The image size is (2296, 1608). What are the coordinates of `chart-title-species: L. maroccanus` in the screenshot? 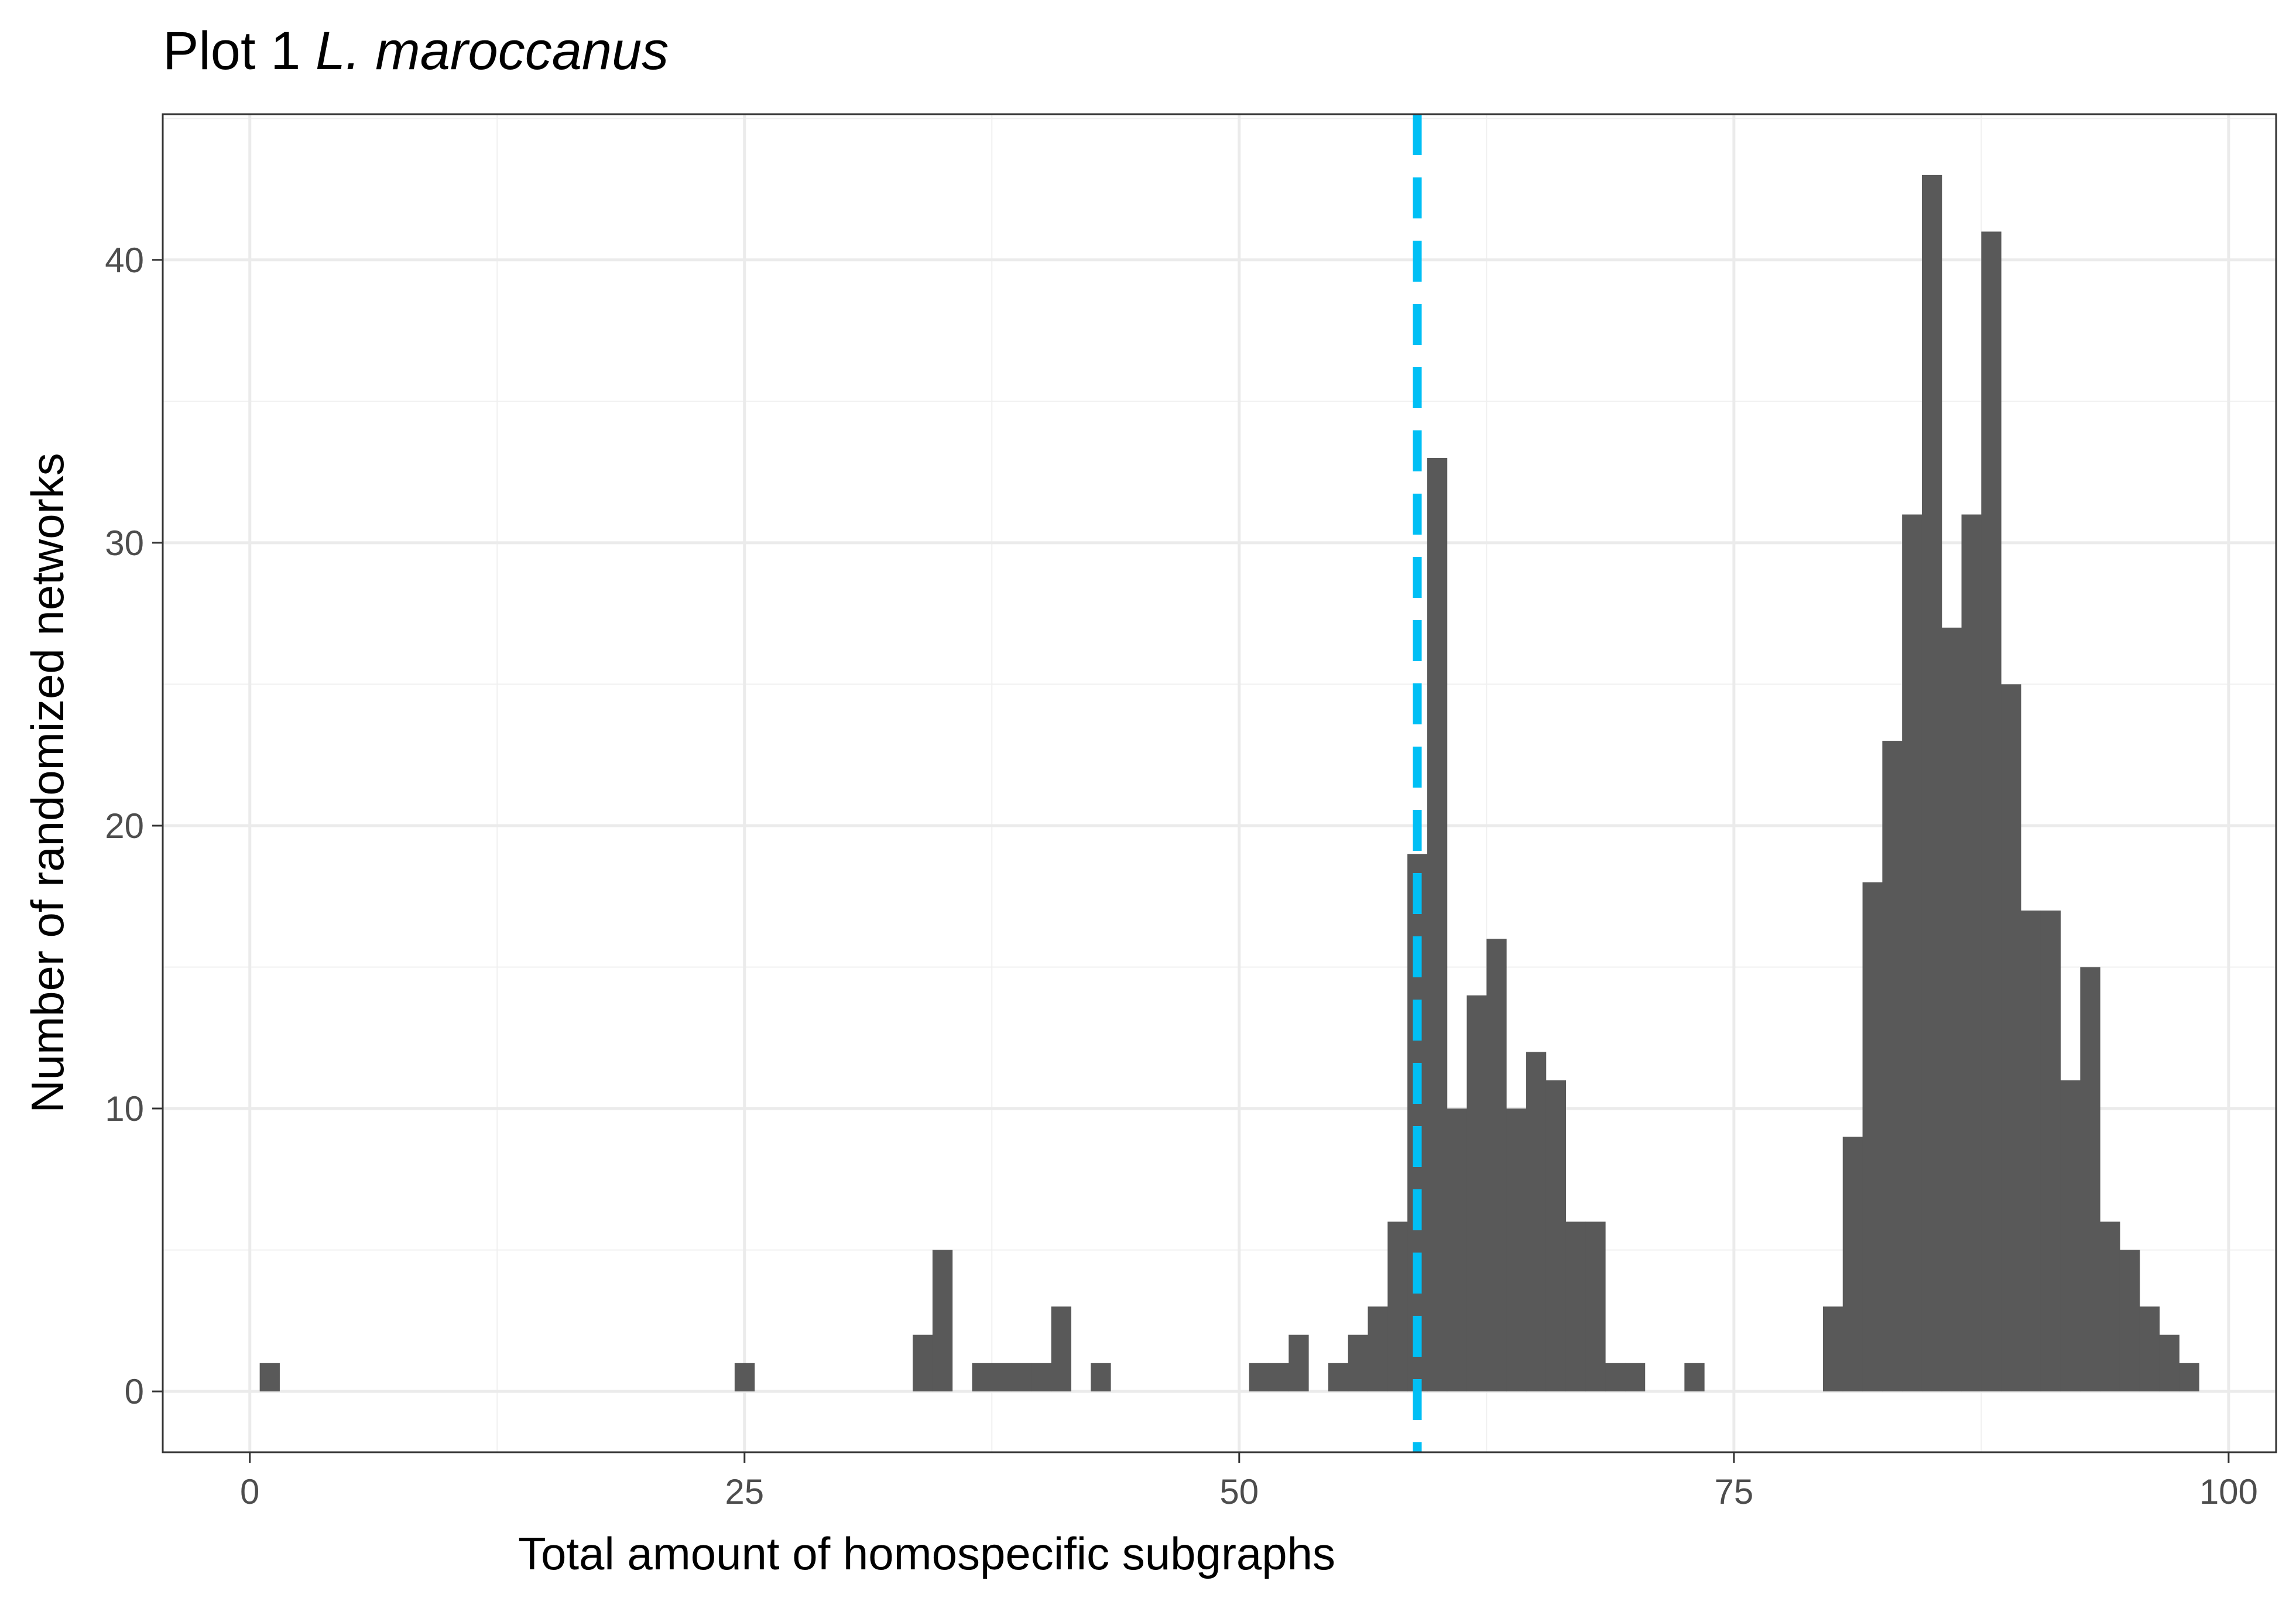 It's located at (492, 51).